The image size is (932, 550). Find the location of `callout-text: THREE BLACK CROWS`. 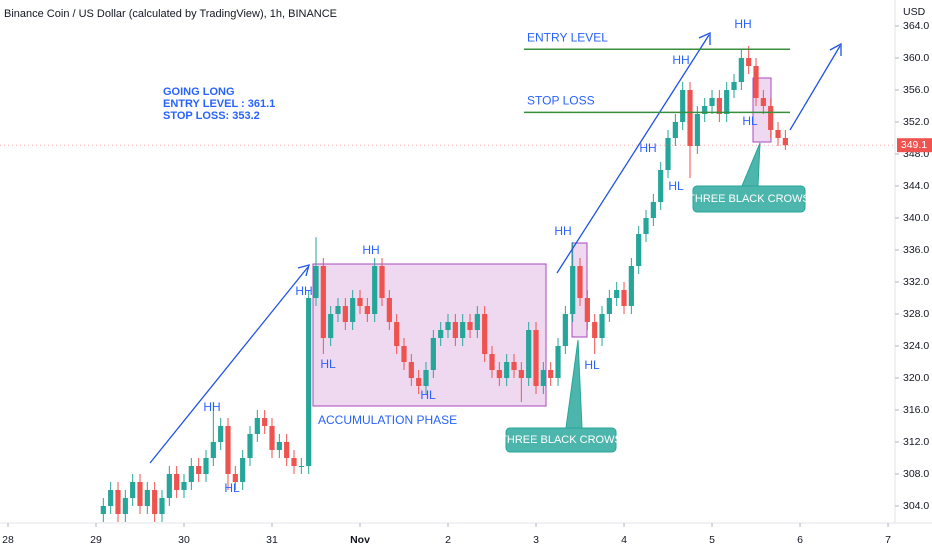

callout-text: THREE BLACK CROWS is located at coordinates (561, 440).